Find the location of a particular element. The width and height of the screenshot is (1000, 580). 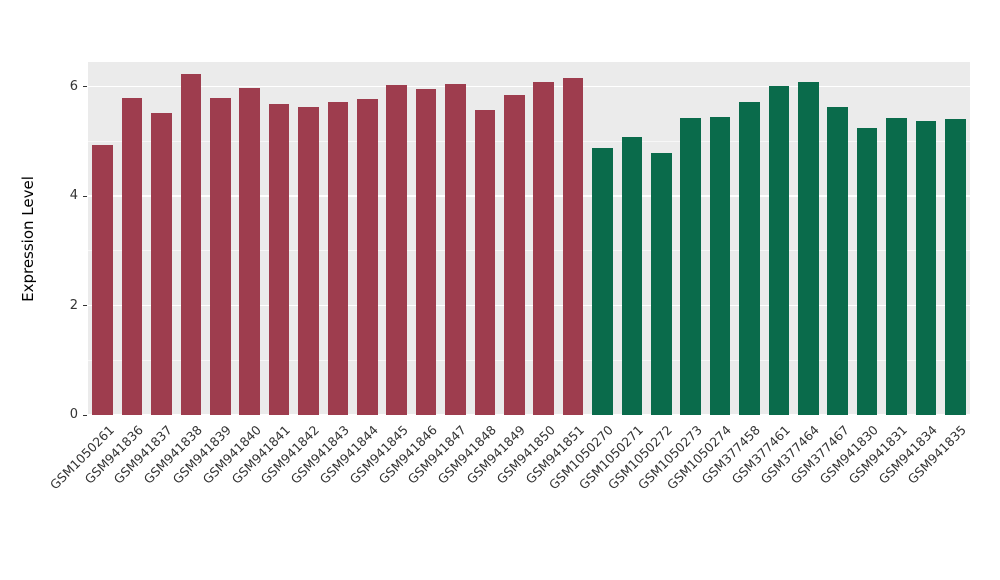

bar-GSM941835 is located at coordinates (955, 267).